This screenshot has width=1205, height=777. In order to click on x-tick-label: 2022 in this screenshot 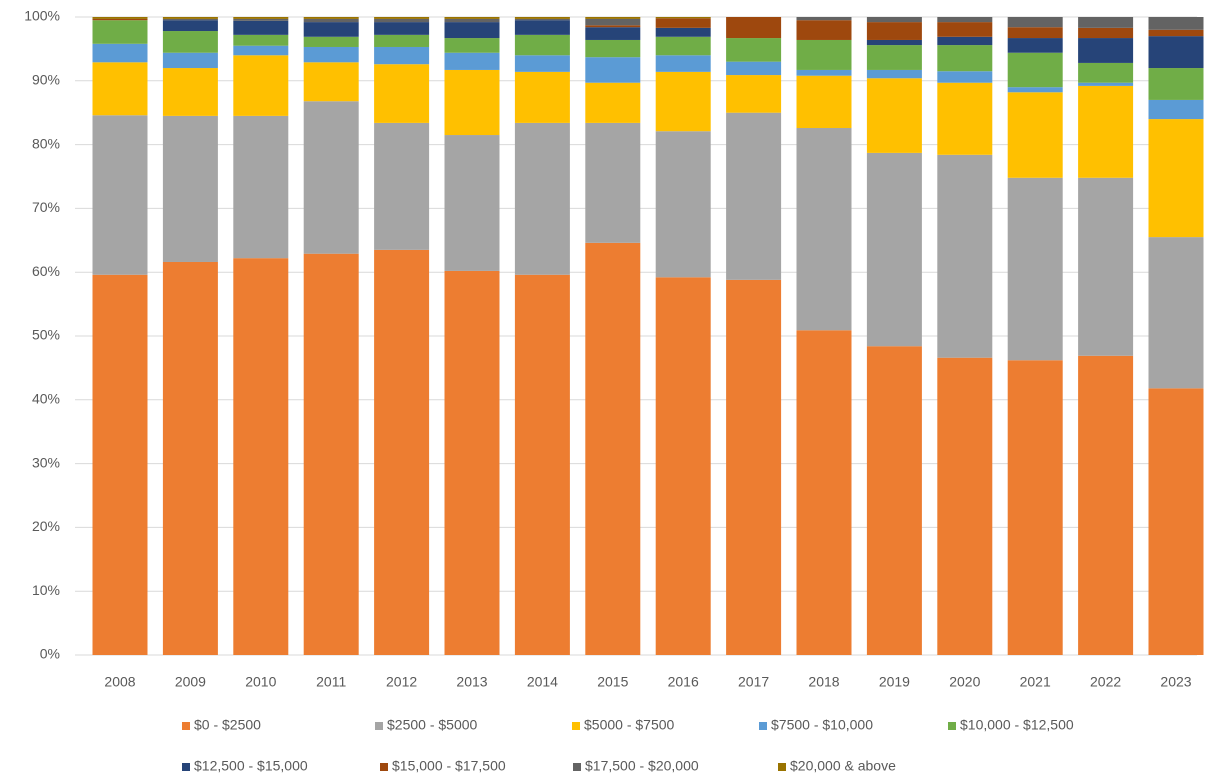, I will do `click(1105, 682)`.